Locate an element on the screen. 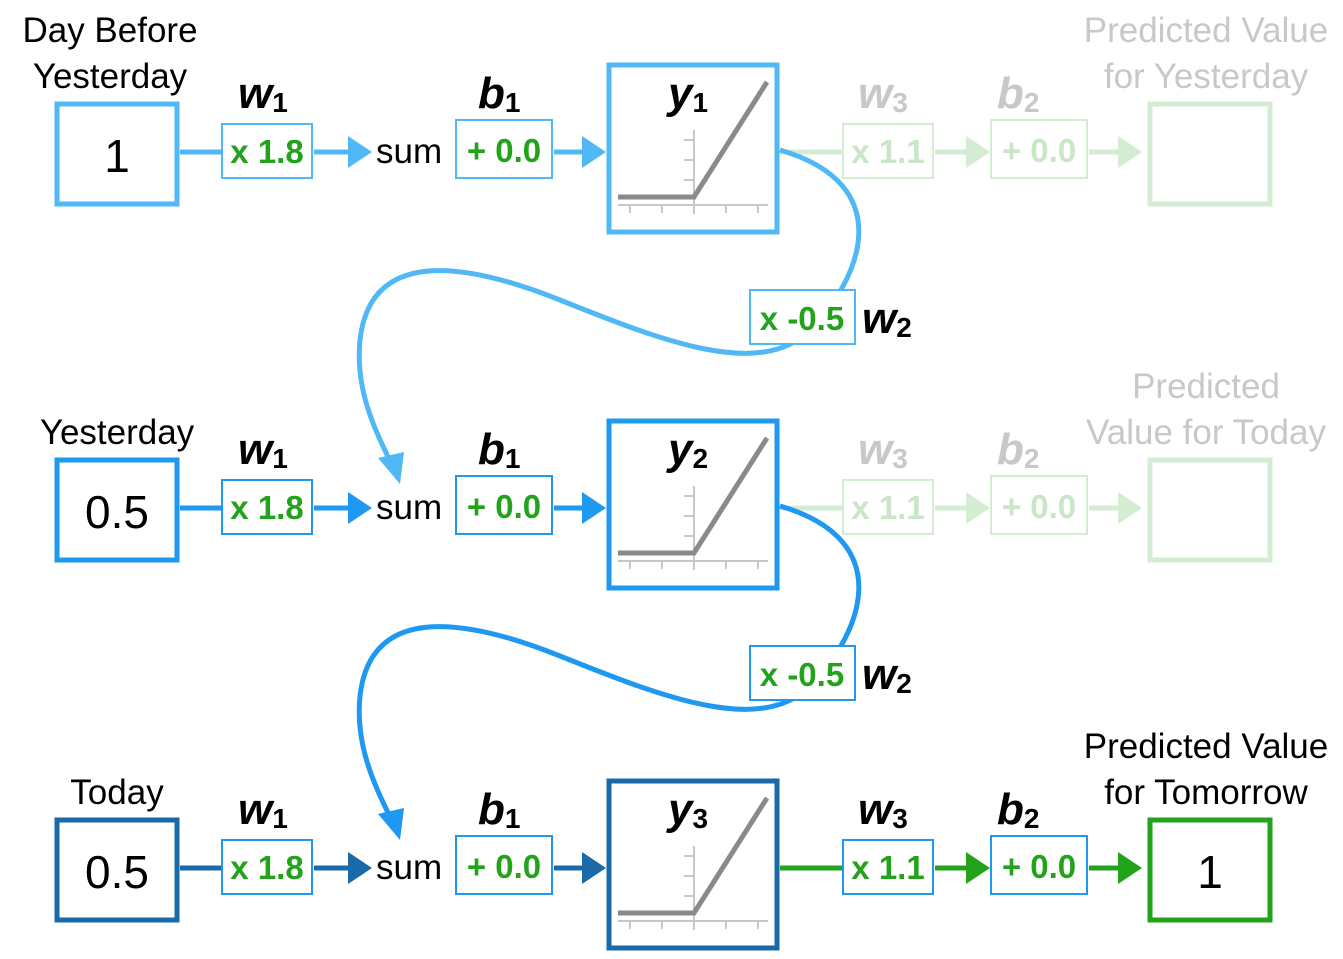 The width and height of the screenshot is (1343, 959). y-label: y1 is located at coordinates (687, 93).